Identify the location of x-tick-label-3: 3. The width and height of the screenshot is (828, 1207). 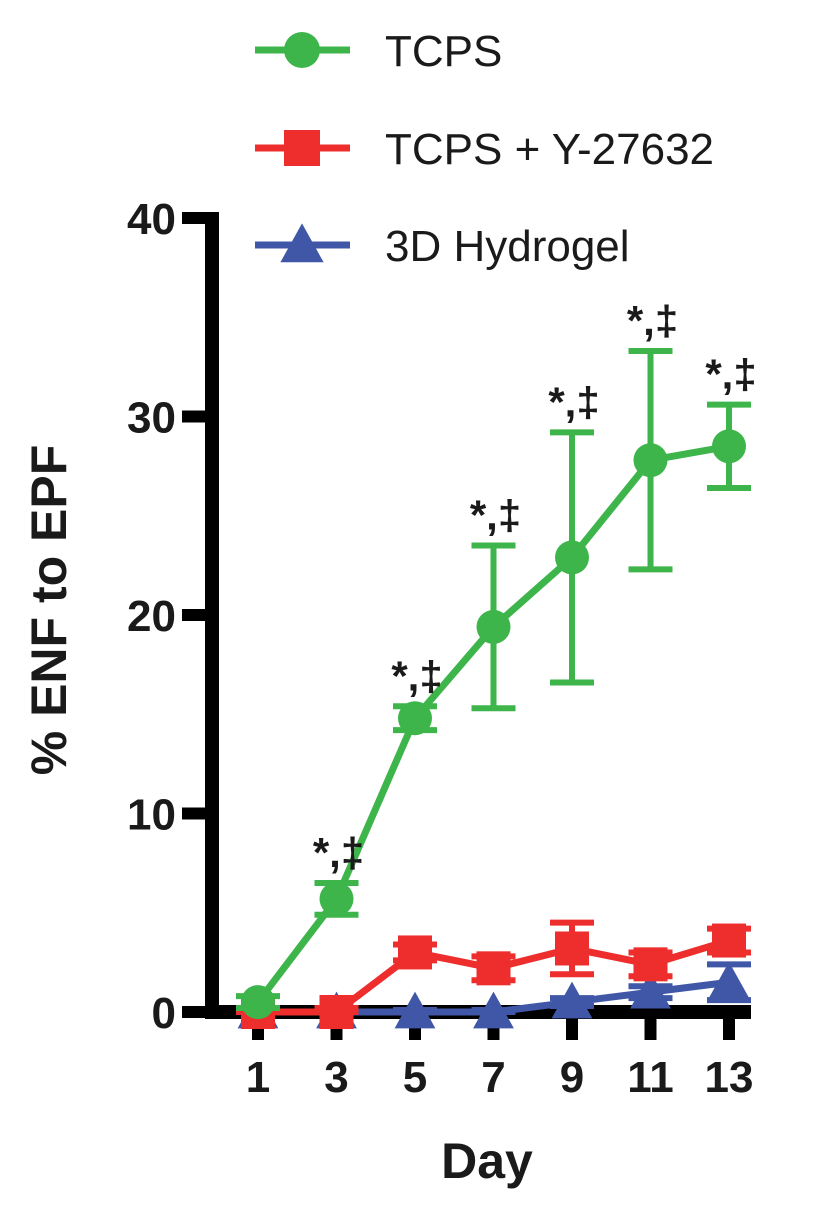
(336, 1077).